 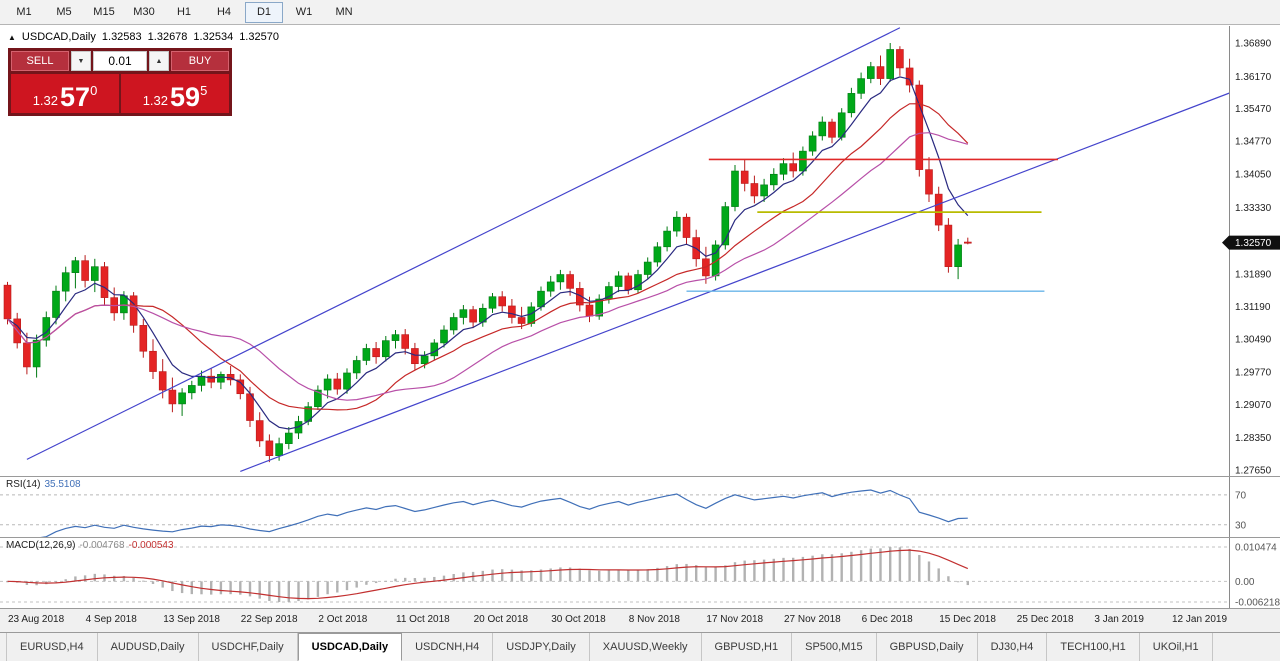 What do you see at coordinates (185, 97) in the screenshot?
I see `buy-price-big: 59` at bounding box center [185, 97].